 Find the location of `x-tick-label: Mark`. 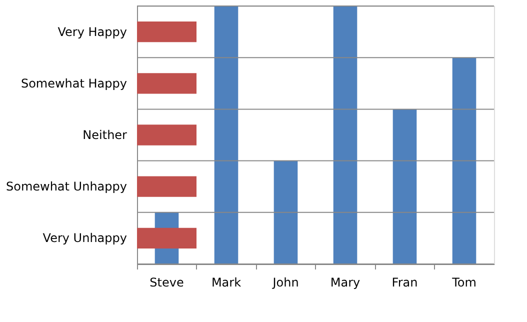

x-tick-label: Mark is located at coordinates (226, 283).